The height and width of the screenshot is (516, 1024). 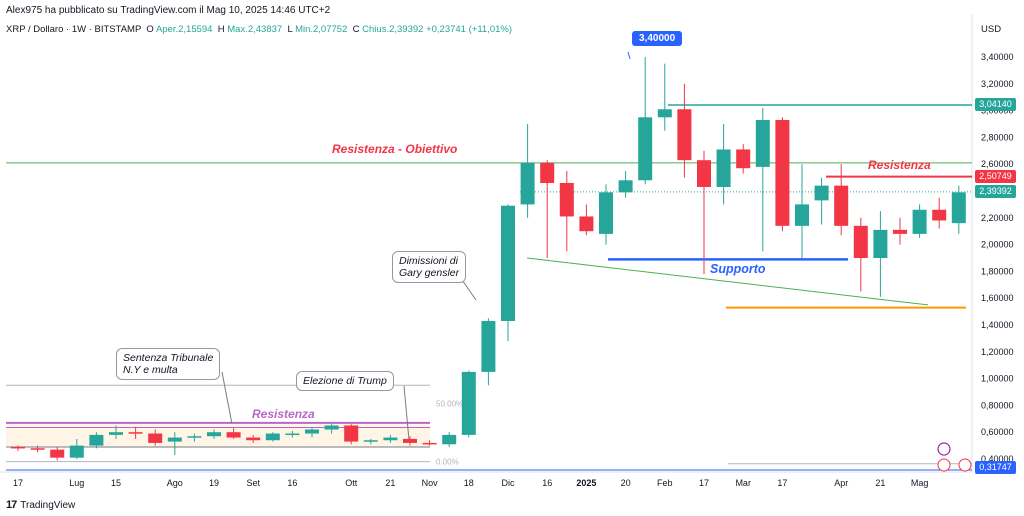 I want to click on y-tick-label: 1,00000, so click(x=997, y=379).